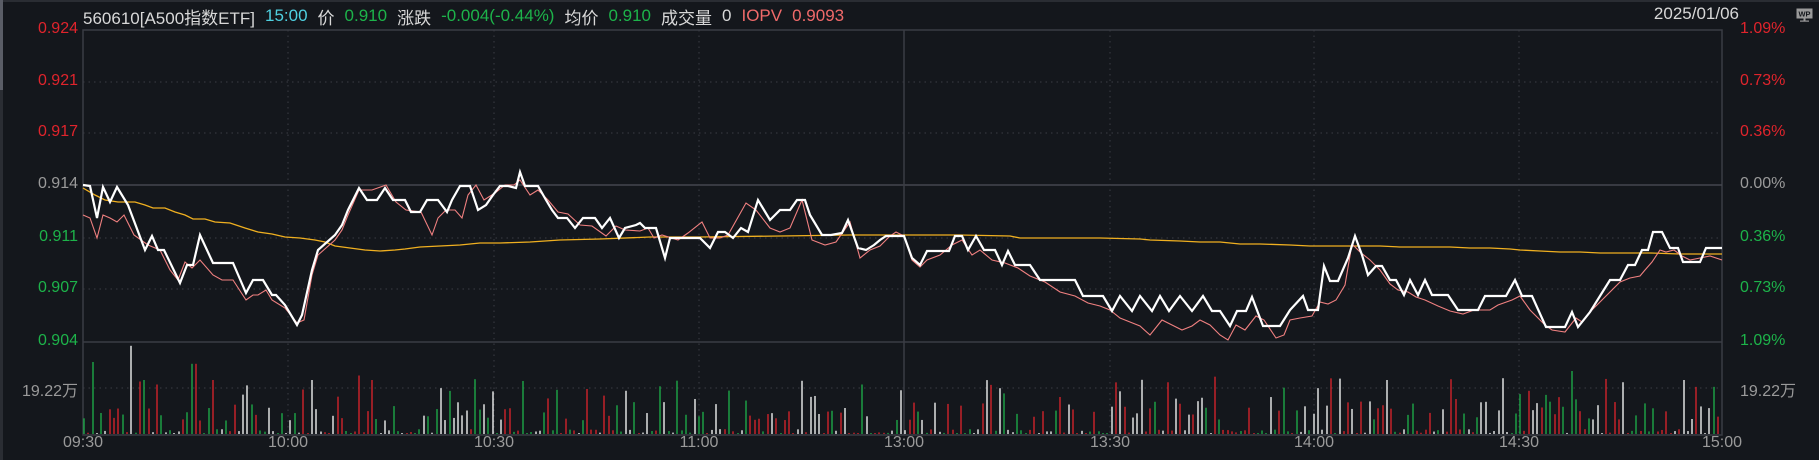  I want to click on avg-price-line, so click(902, 221).